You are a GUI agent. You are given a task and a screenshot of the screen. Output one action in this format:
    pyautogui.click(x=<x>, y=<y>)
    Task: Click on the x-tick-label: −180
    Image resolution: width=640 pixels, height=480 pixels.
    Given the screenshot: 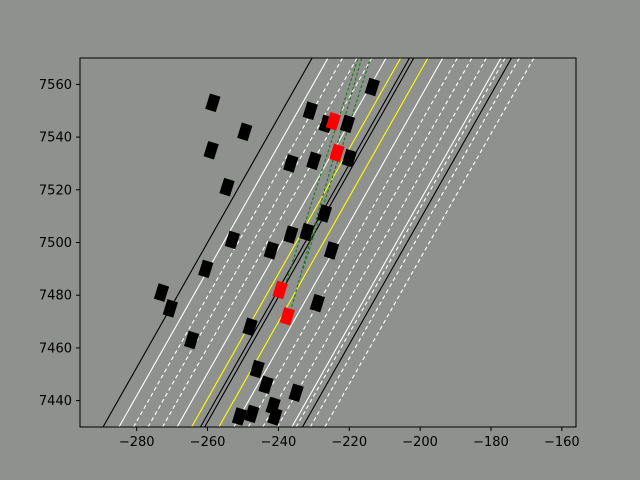 What is the action you would take?
    pyautogui.click(x=491, y=442)
    